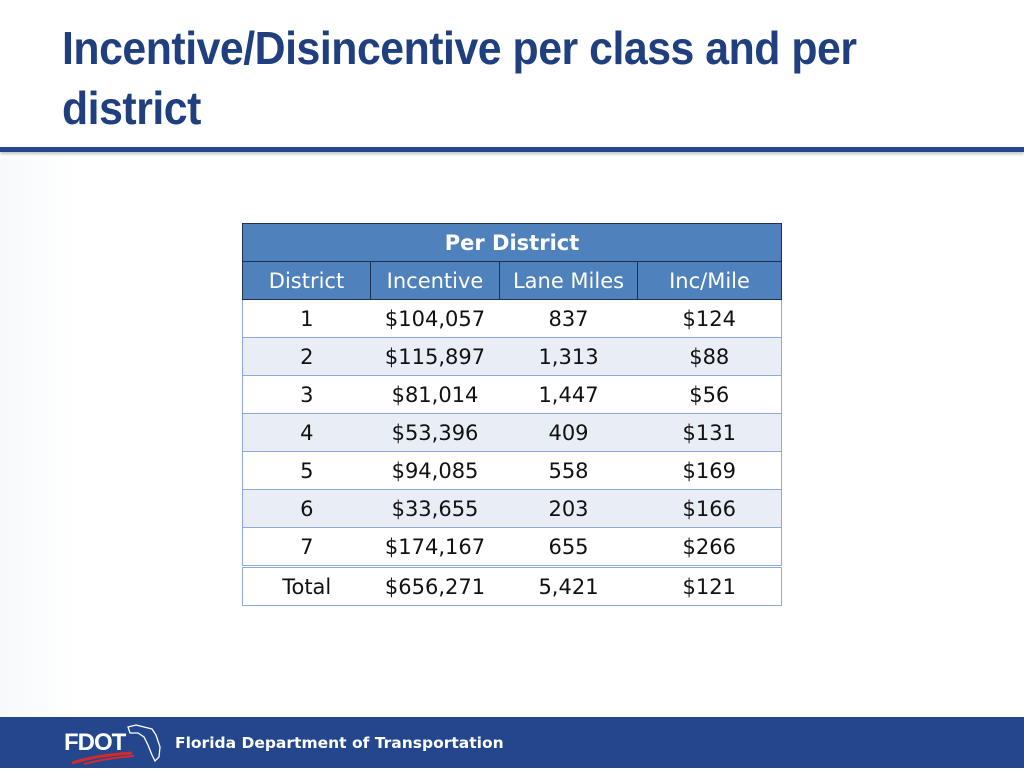 This screenshot has width=1024, height=770. Describe the element at coordinates (435, 318) in the screenshot. I see `cell-incentive: $104,057` at that location.